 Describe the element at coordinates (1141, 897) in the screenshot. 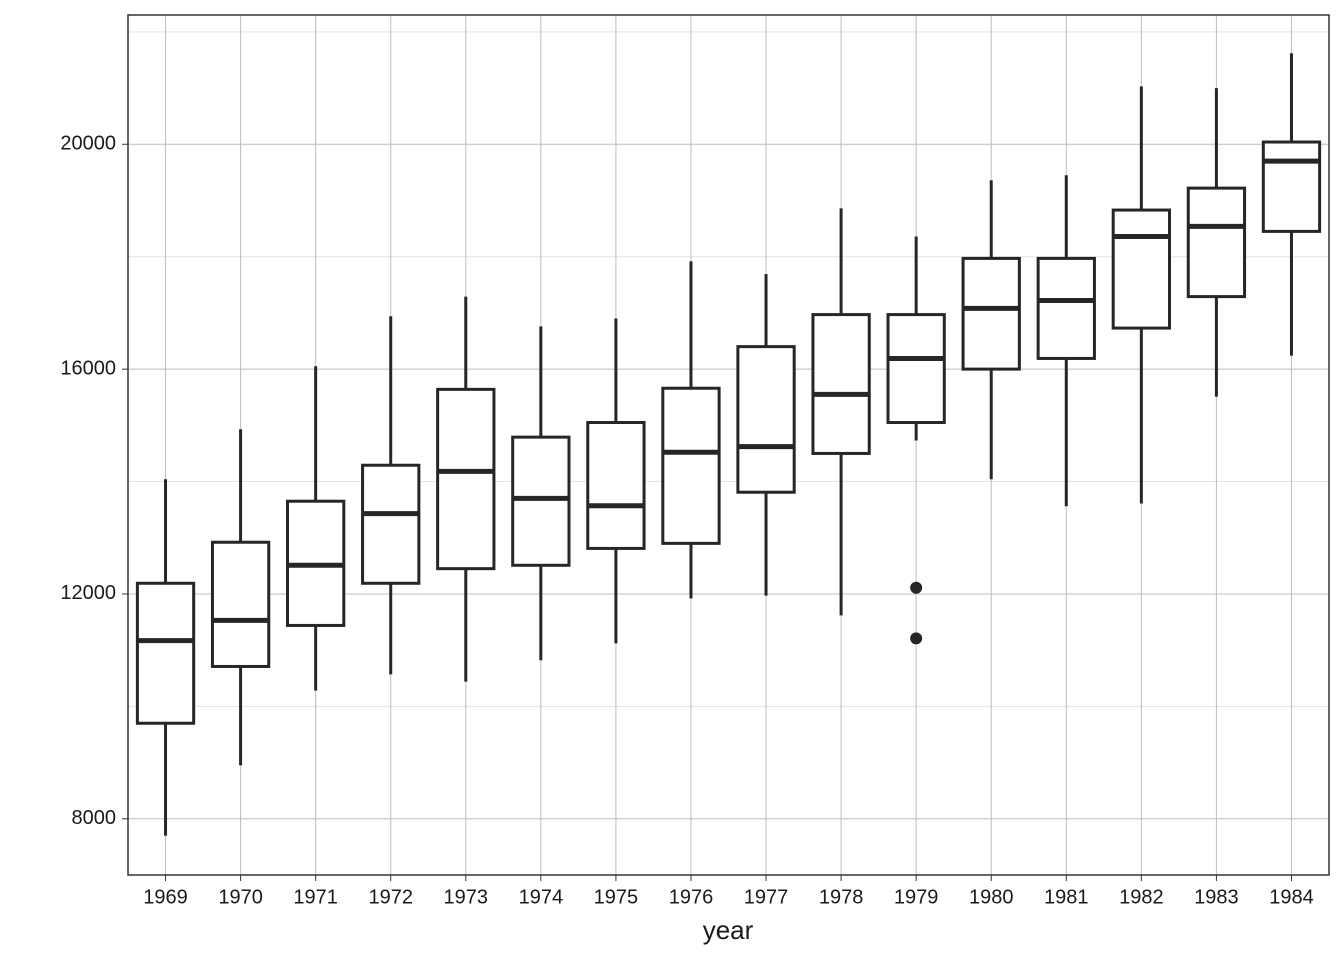

I see `x-tick-label: 1982` at that location.